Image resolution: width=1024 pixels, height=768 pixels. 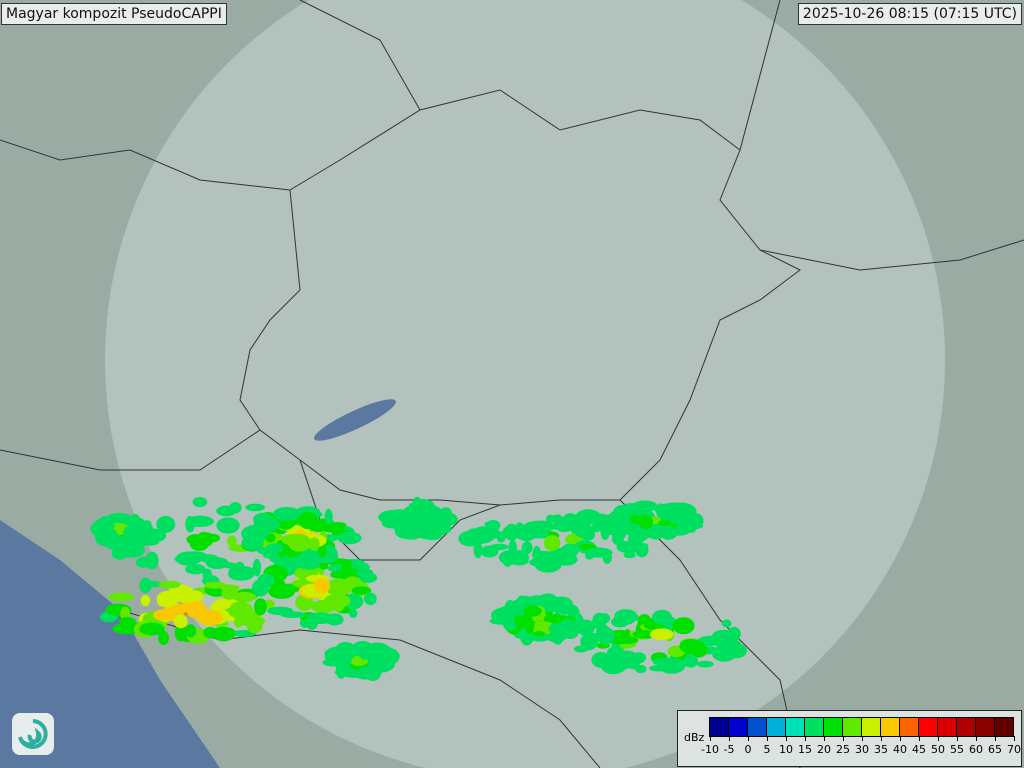 I want to click on dbz-legend: dBz -10 -5 0 5 10 15 20 25 30 35 40 45 50 55 60 65 70, so click(x=849, y=738).